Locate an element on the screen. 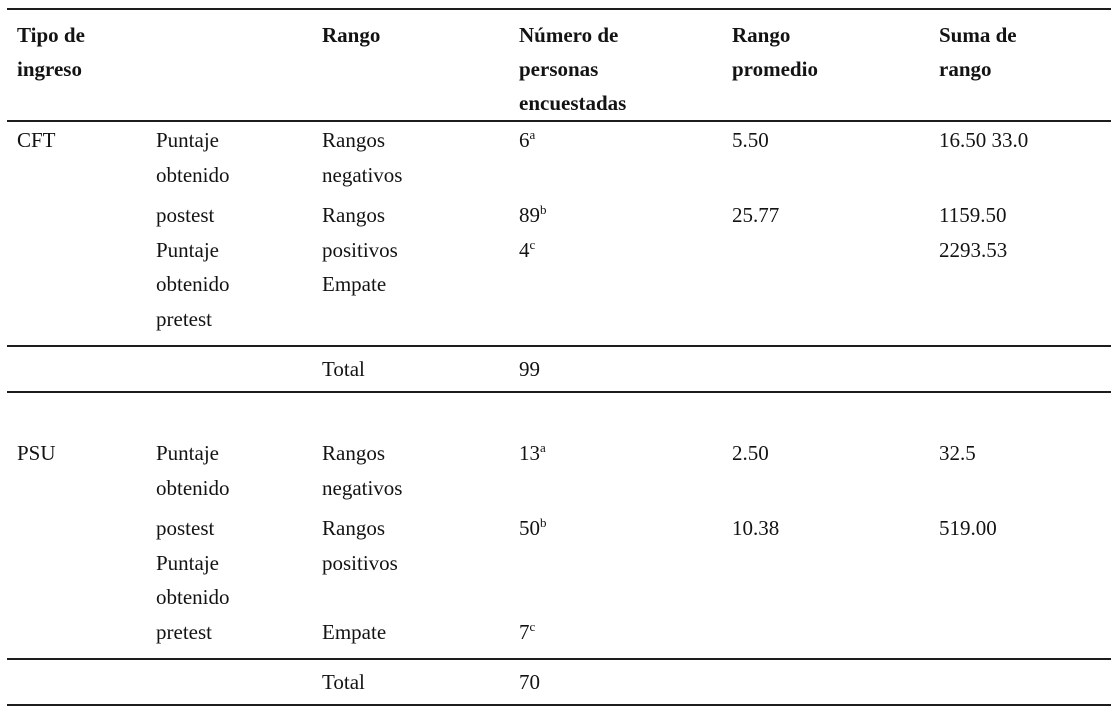 This screenshot has height=706, width=1118. cft-total-bottom-rule is located at coordinates (559, 392).